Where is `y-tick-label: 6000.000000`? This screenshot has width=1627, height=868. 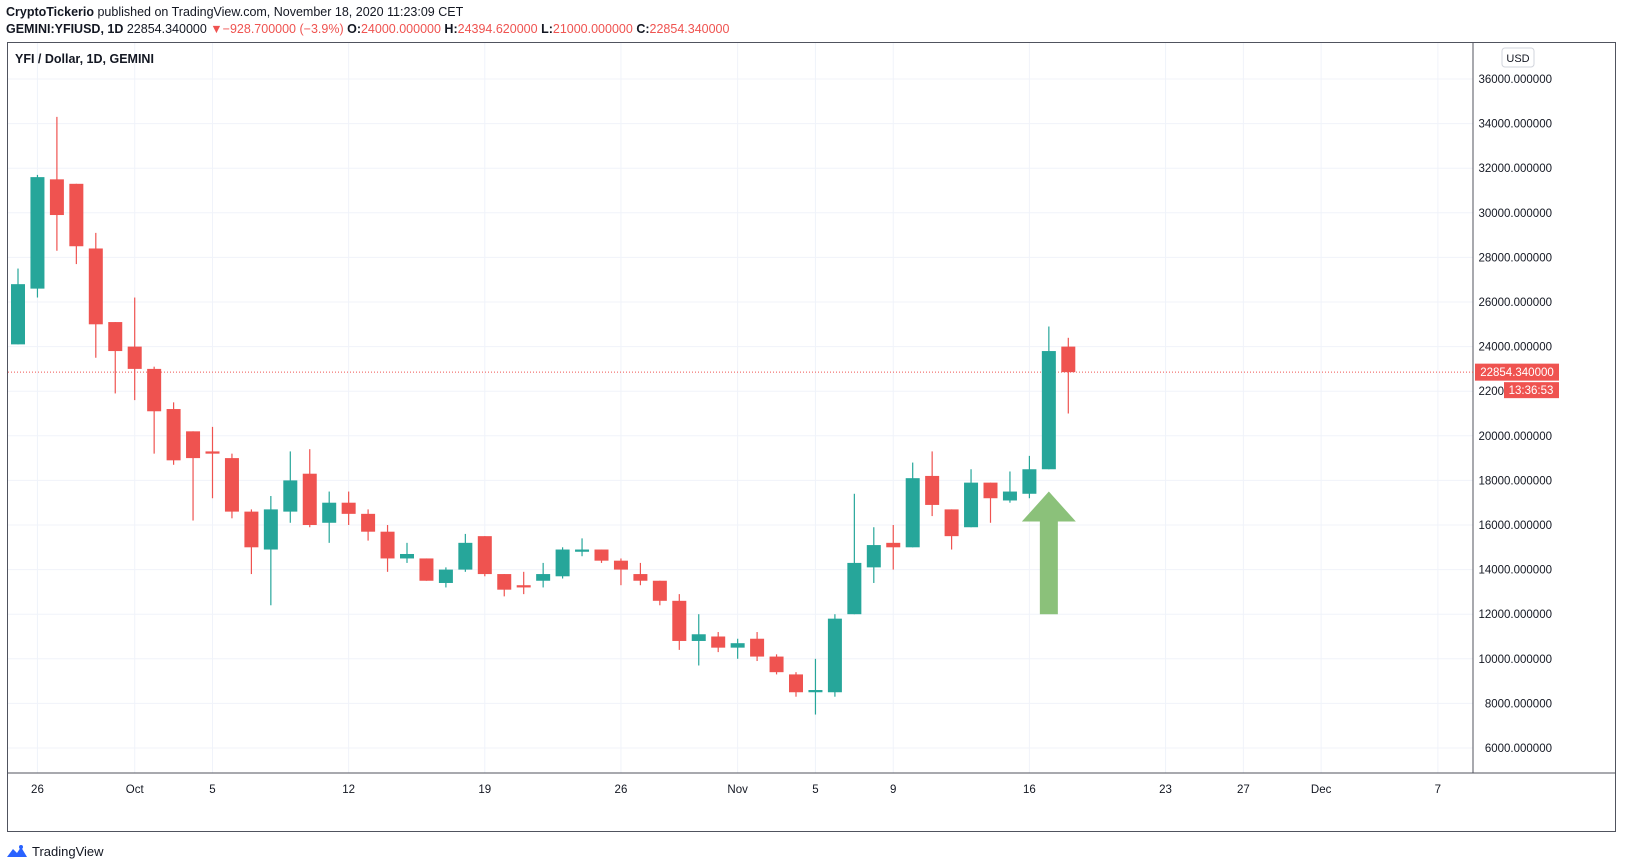
y-tick-label: 6000.000000 is located at coordinates (1518, 749).